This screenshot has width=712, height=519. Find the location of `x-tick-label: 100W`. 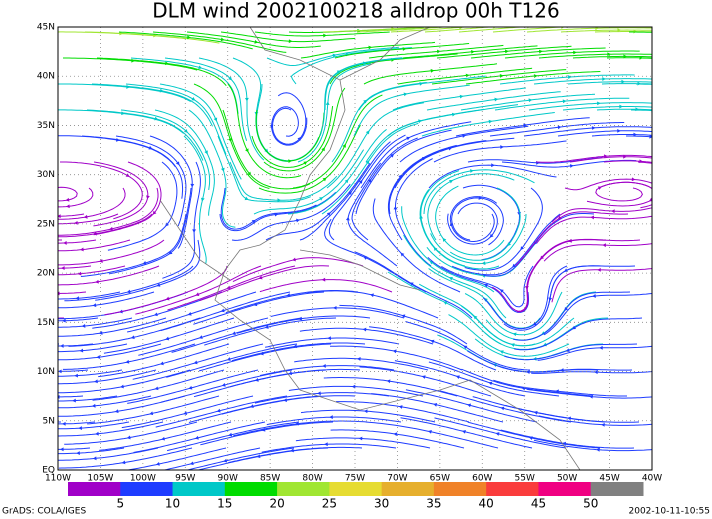

x-tick-label: 100W is located at coordinates (143, 479).